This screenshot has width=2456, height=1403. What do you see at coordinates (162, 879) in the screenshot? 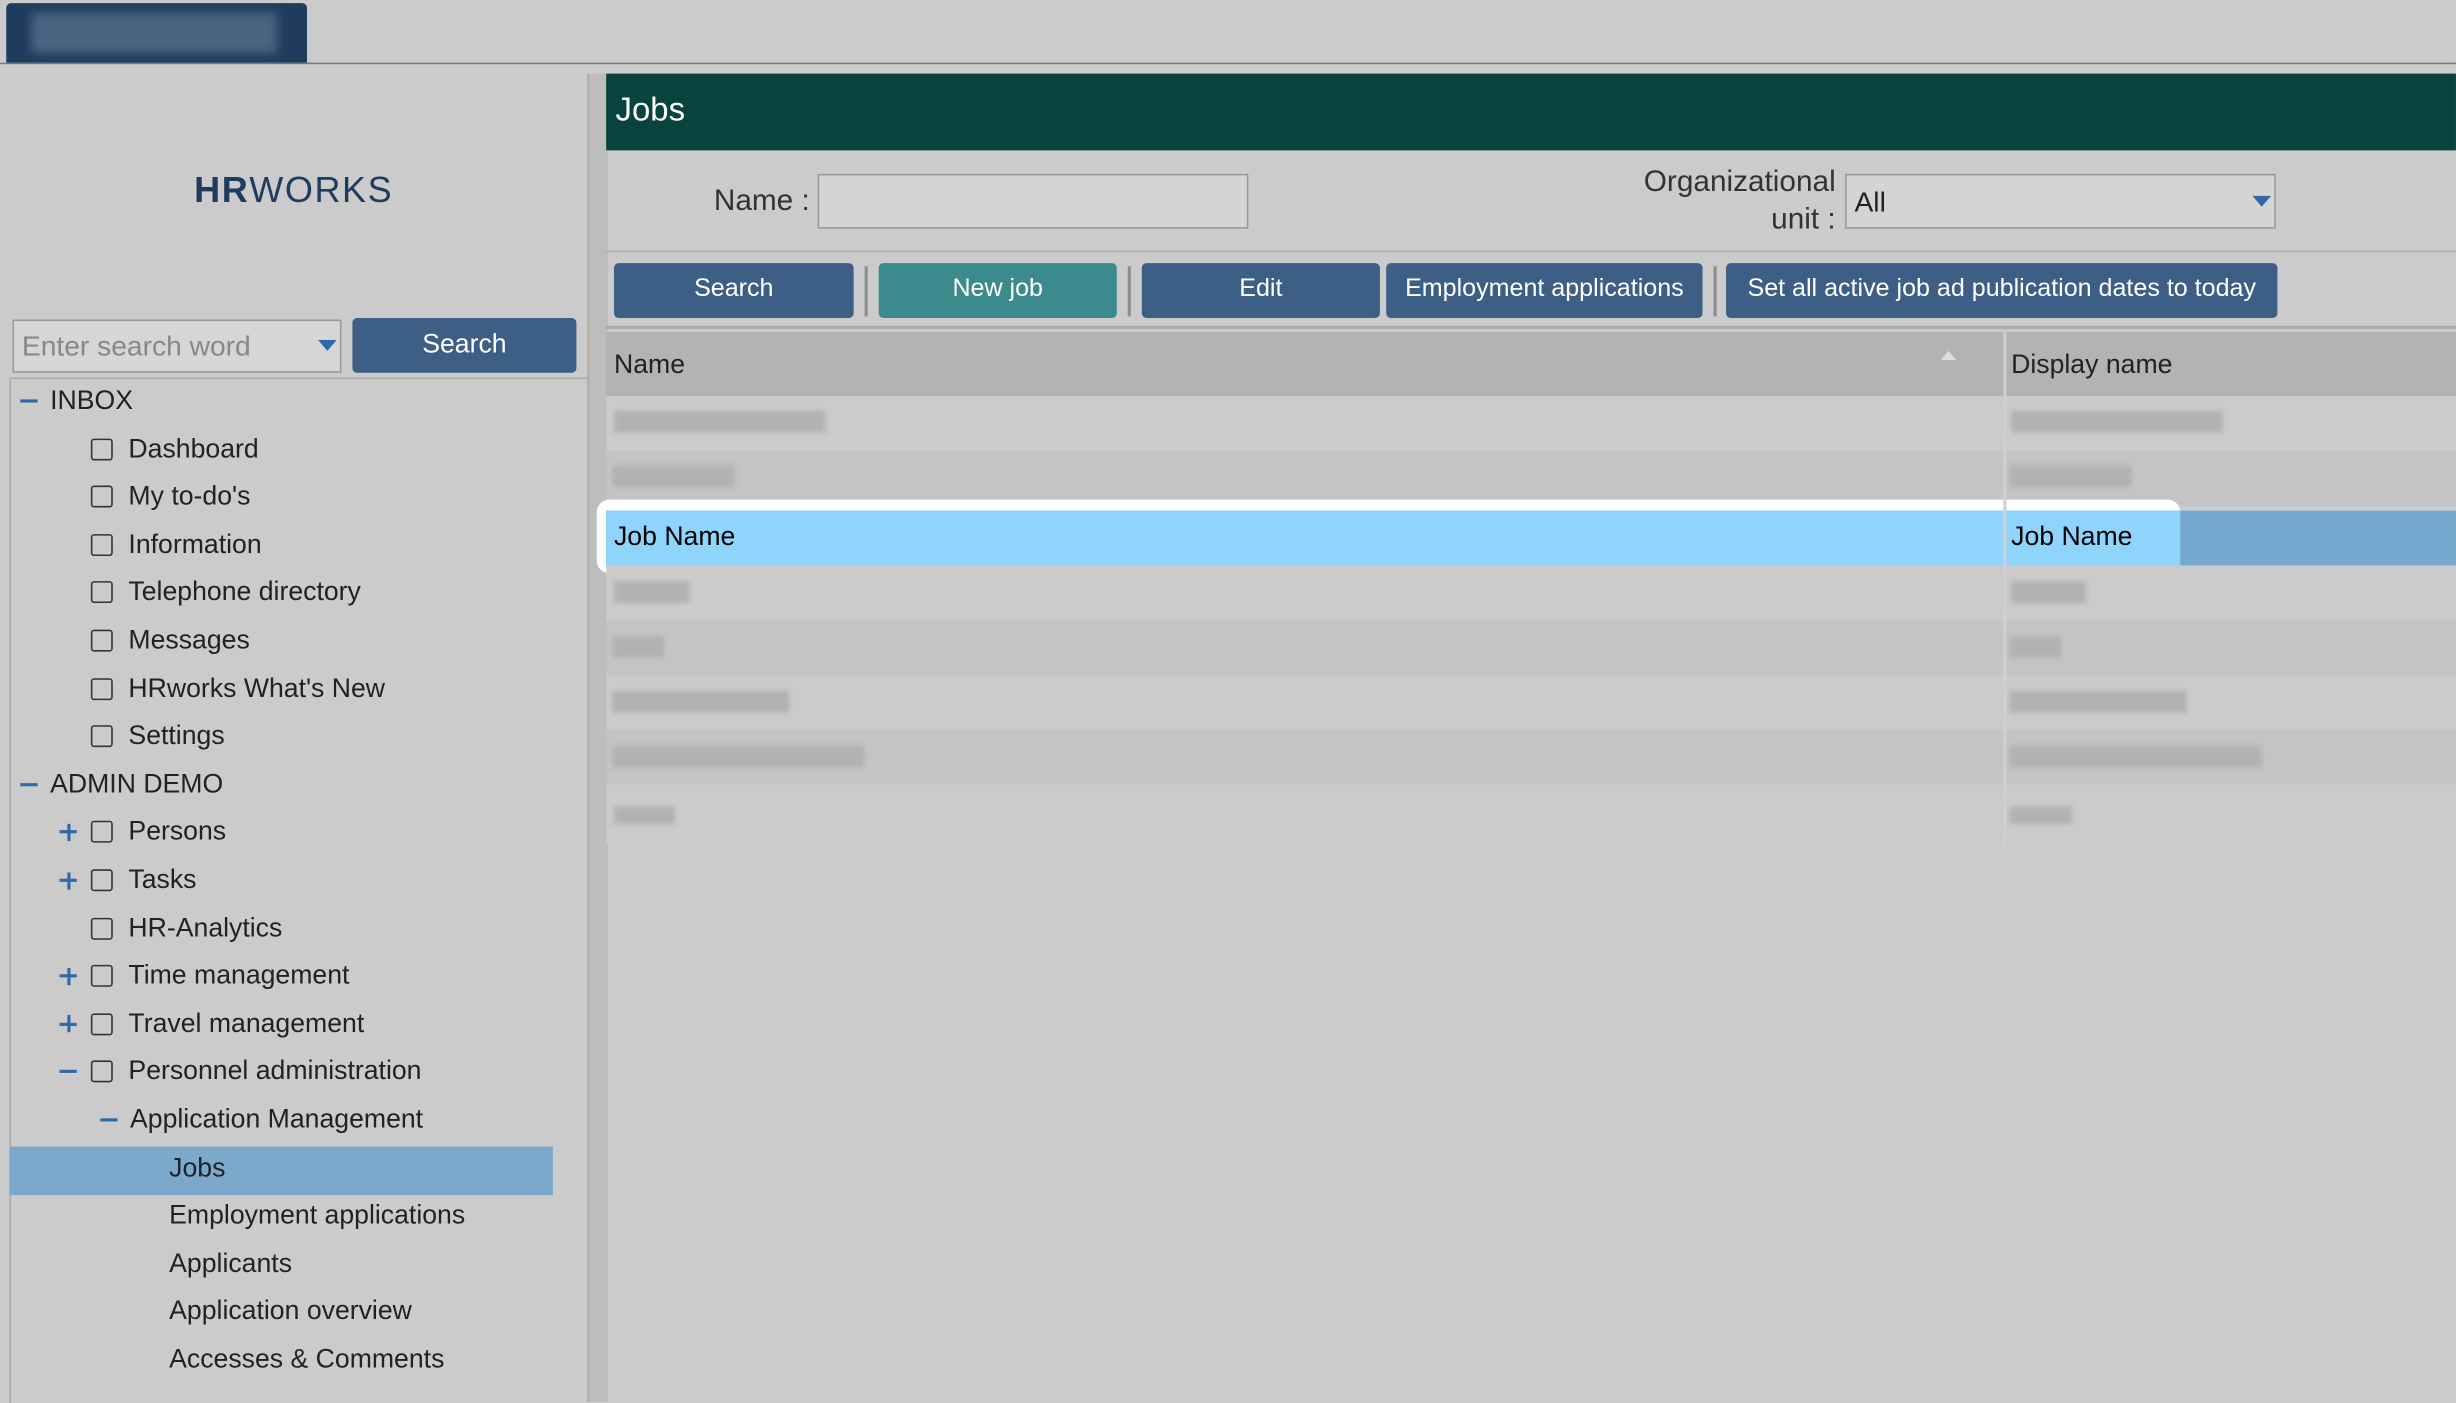
I see `tree-item: Tasks` at bounding box center [162, 879].